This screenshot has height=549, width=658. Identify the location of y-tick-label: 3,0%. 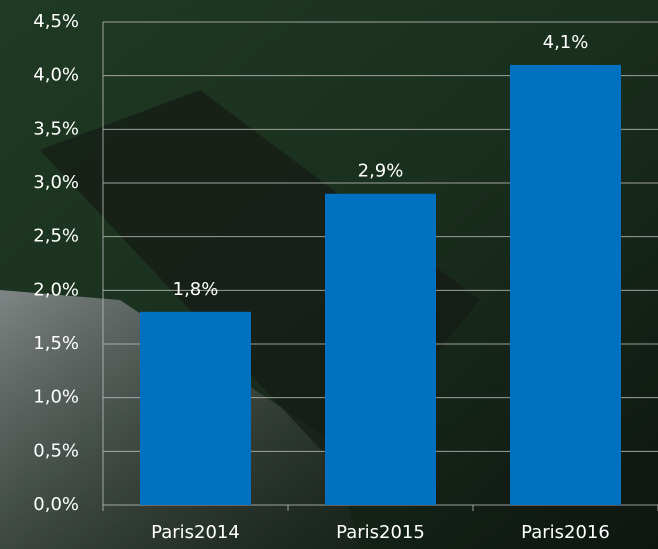
(56, 182).